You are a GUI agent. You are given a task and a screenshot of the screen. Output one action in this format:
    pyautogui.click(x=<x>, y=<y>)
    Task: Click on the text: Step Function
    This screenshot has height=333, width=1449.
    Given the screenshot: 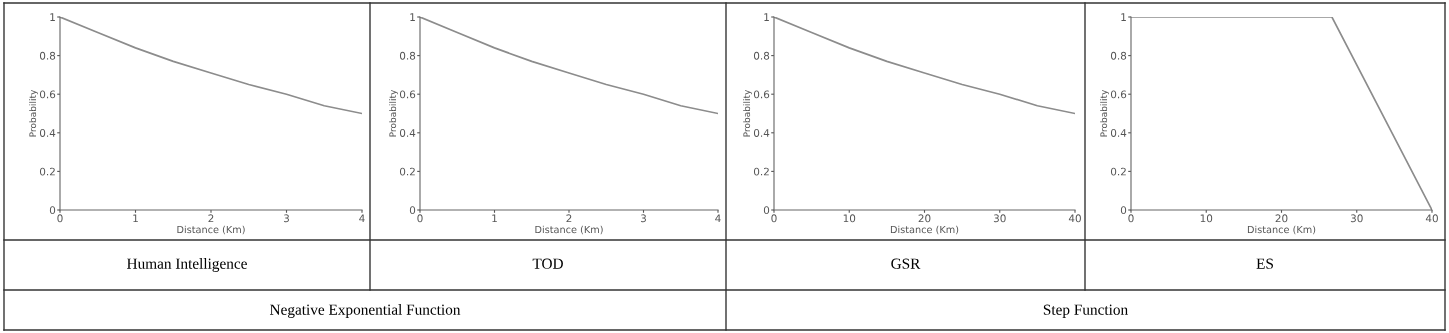 What is the action you would take?
    pyautogui.click(x=1085, y=311)
    